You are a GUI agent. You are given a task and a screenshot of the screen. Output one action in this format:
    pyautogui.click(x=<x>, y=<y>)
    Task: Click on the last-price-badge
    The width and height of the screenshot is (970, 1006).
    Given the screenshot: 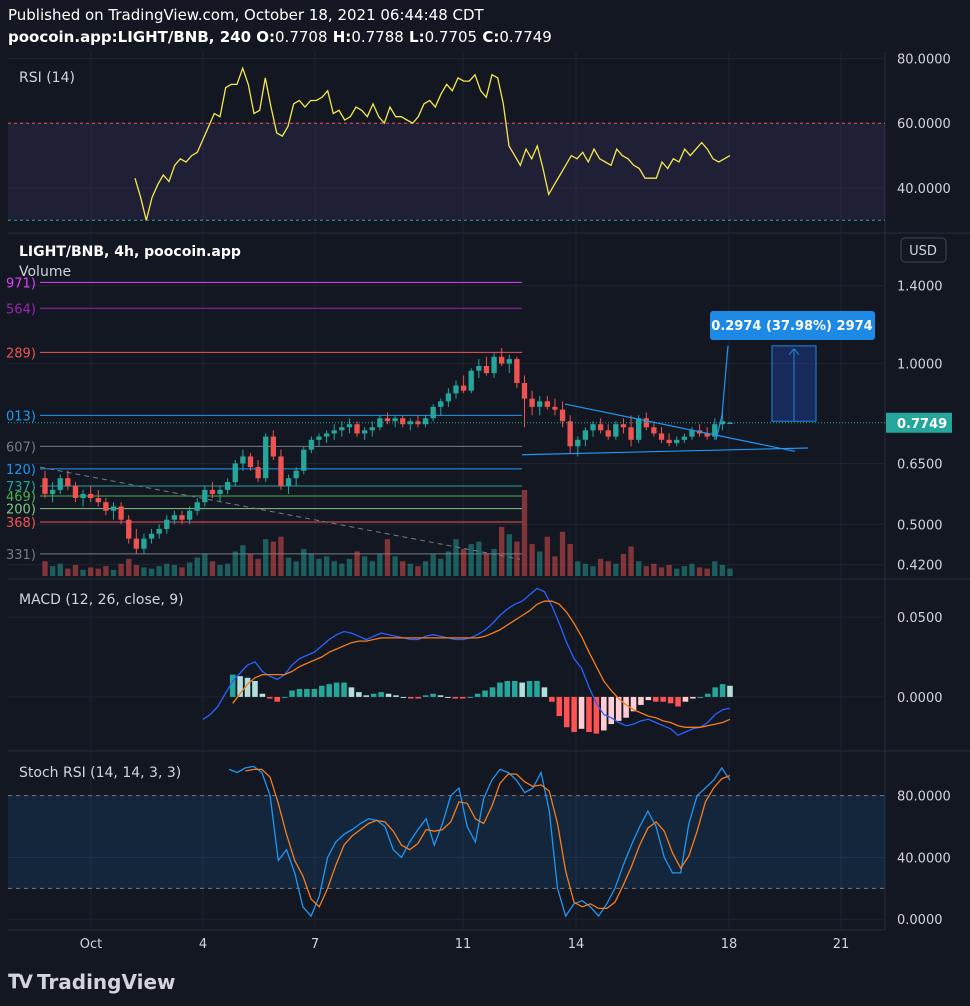 What is the action you would take?
    pyautogui.click(x=919, y=422)
    